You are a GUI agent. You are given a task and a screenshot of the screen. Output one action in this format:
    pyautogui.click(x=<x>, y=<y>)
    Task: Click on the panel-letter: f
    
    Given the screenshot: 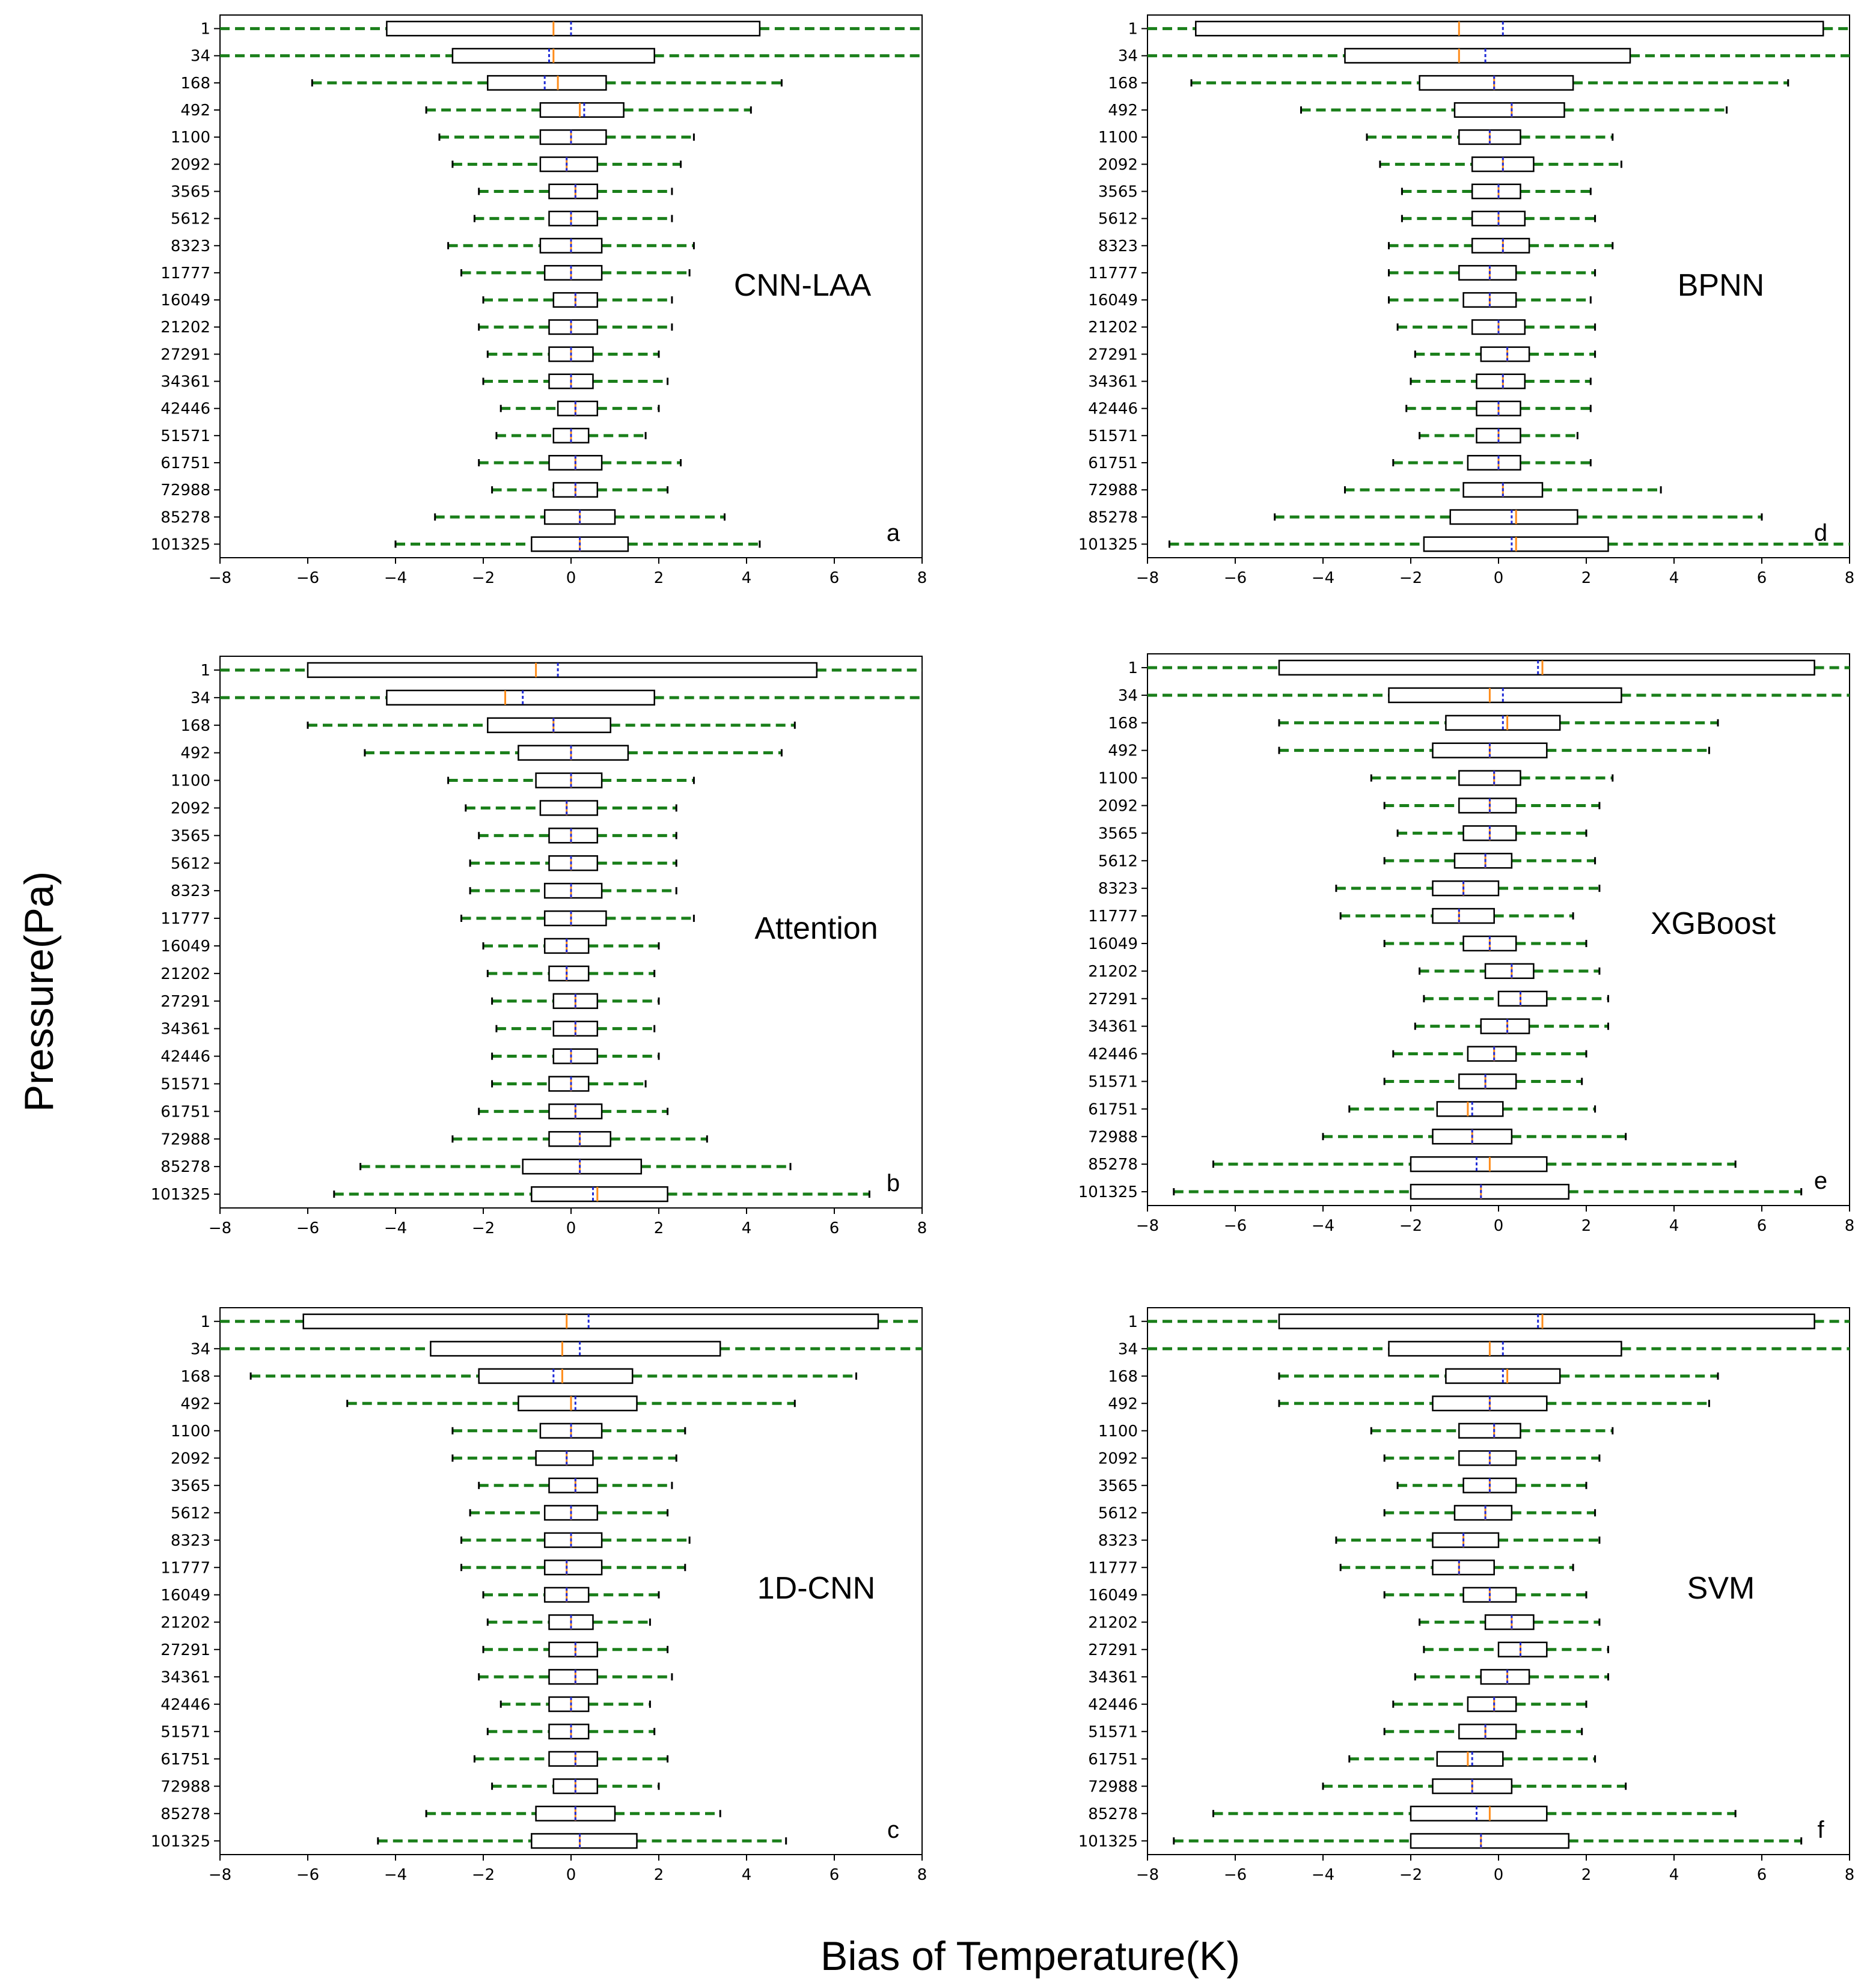 What is the action you would take?
    pyautogui.click(x=1821, y=1830)
    